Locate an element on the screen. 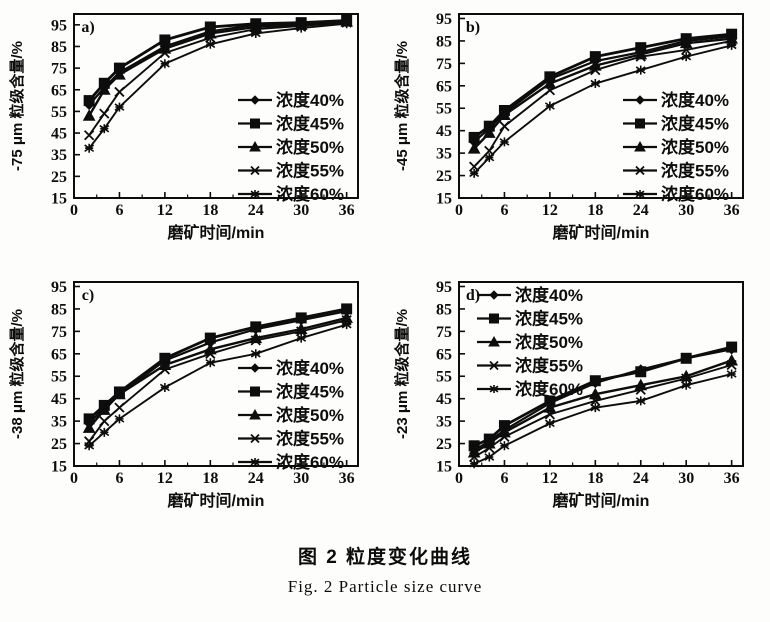 This screenshot has width=770, height=622. y-tick-label: 35 is located at coordinates (59, 422).